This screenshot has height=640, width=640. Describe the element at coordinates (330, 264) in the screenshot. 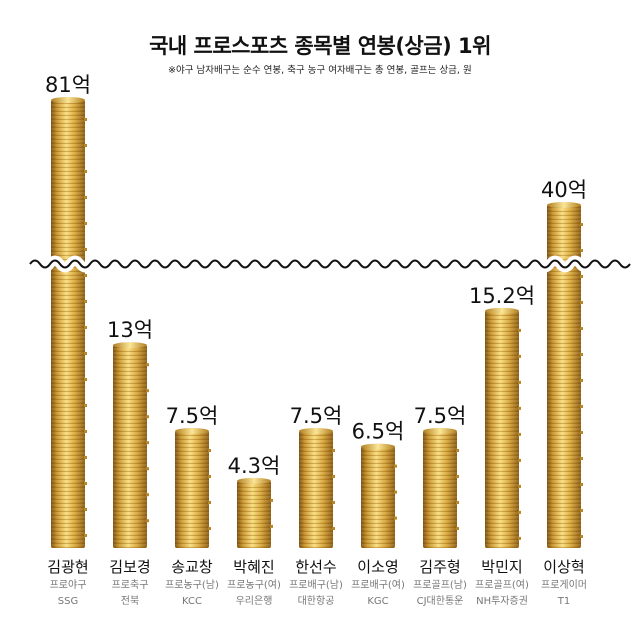

I see `axis-break-wave` at that location.